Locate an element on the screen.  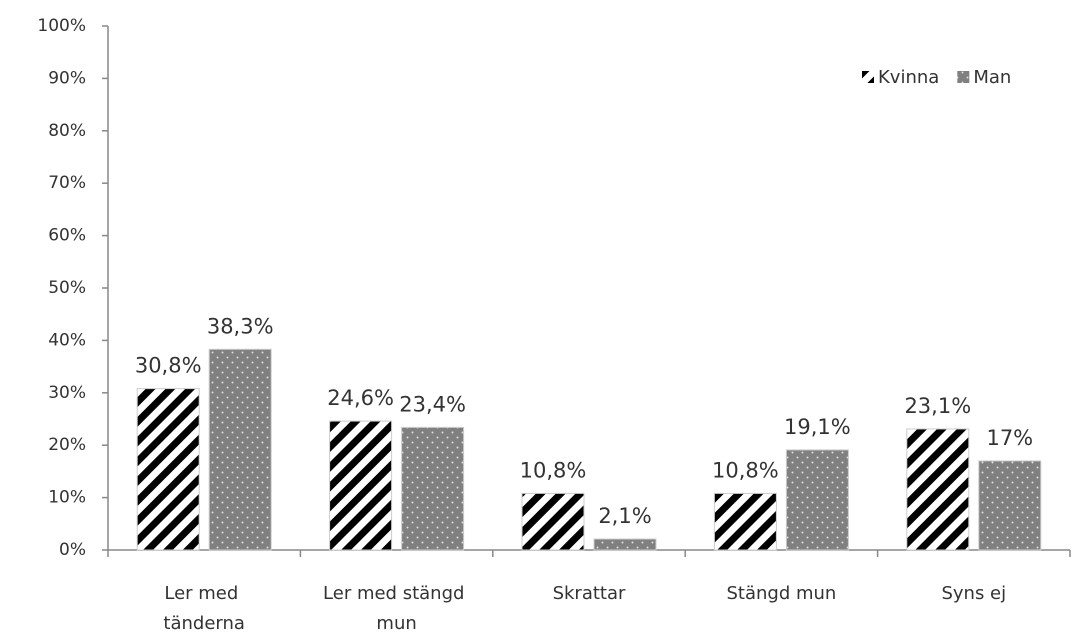
x-tick-label: Ler med stängd mun is located at coordinates (396, 608).